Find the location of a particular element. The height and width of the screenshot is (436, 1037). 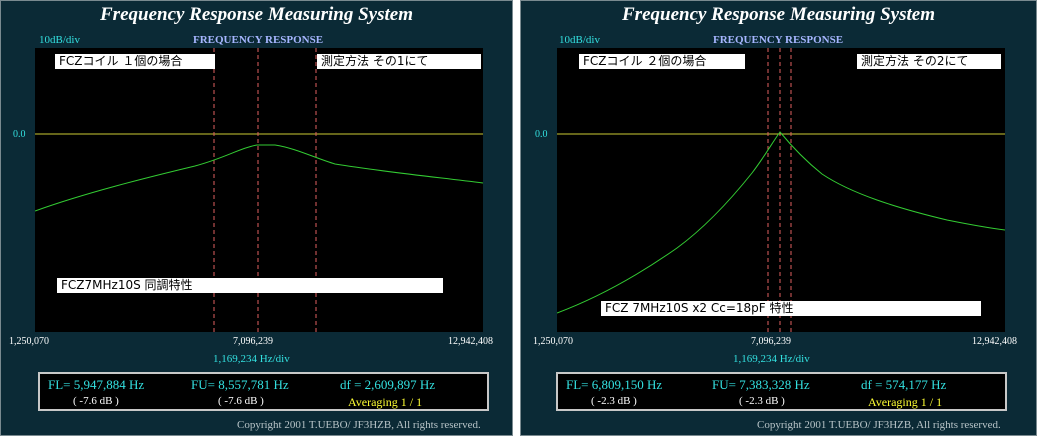

fu-db-value: ( -2.3 dB ) is located at coordinates (762, 401).